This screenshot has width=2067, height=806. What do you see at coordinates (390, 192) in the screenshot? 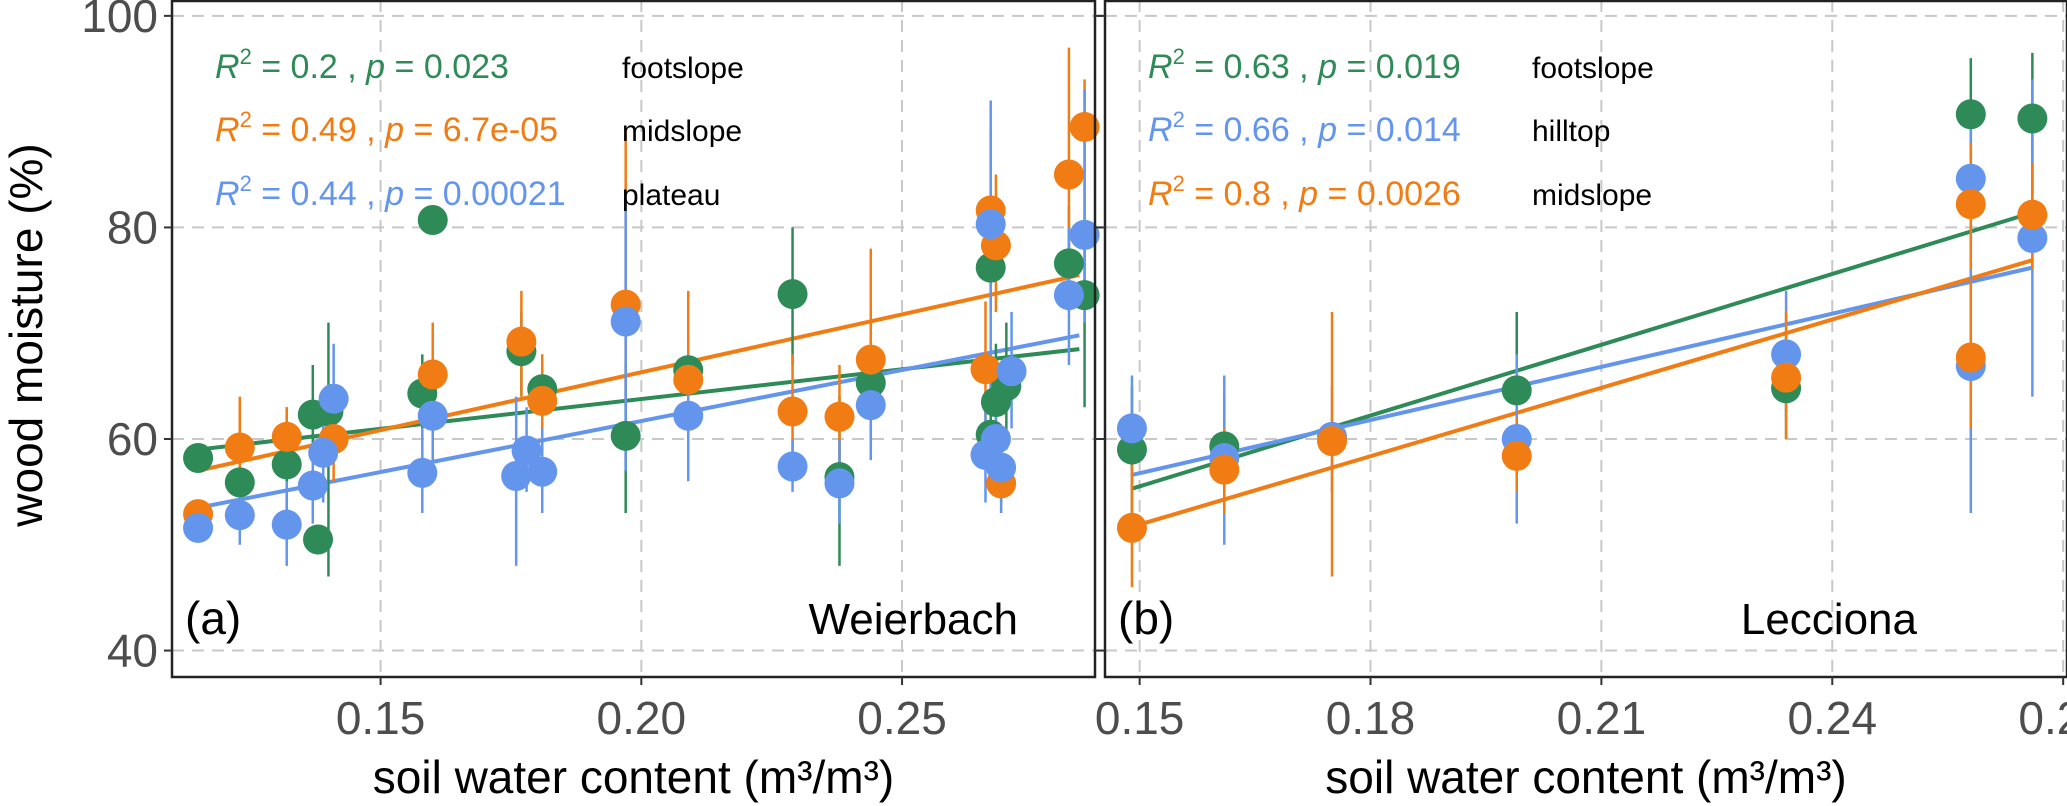
I see `stats-annotation-plateau: R2 = 0.44 , p = 0.00021` at bounding box center [390, 192].